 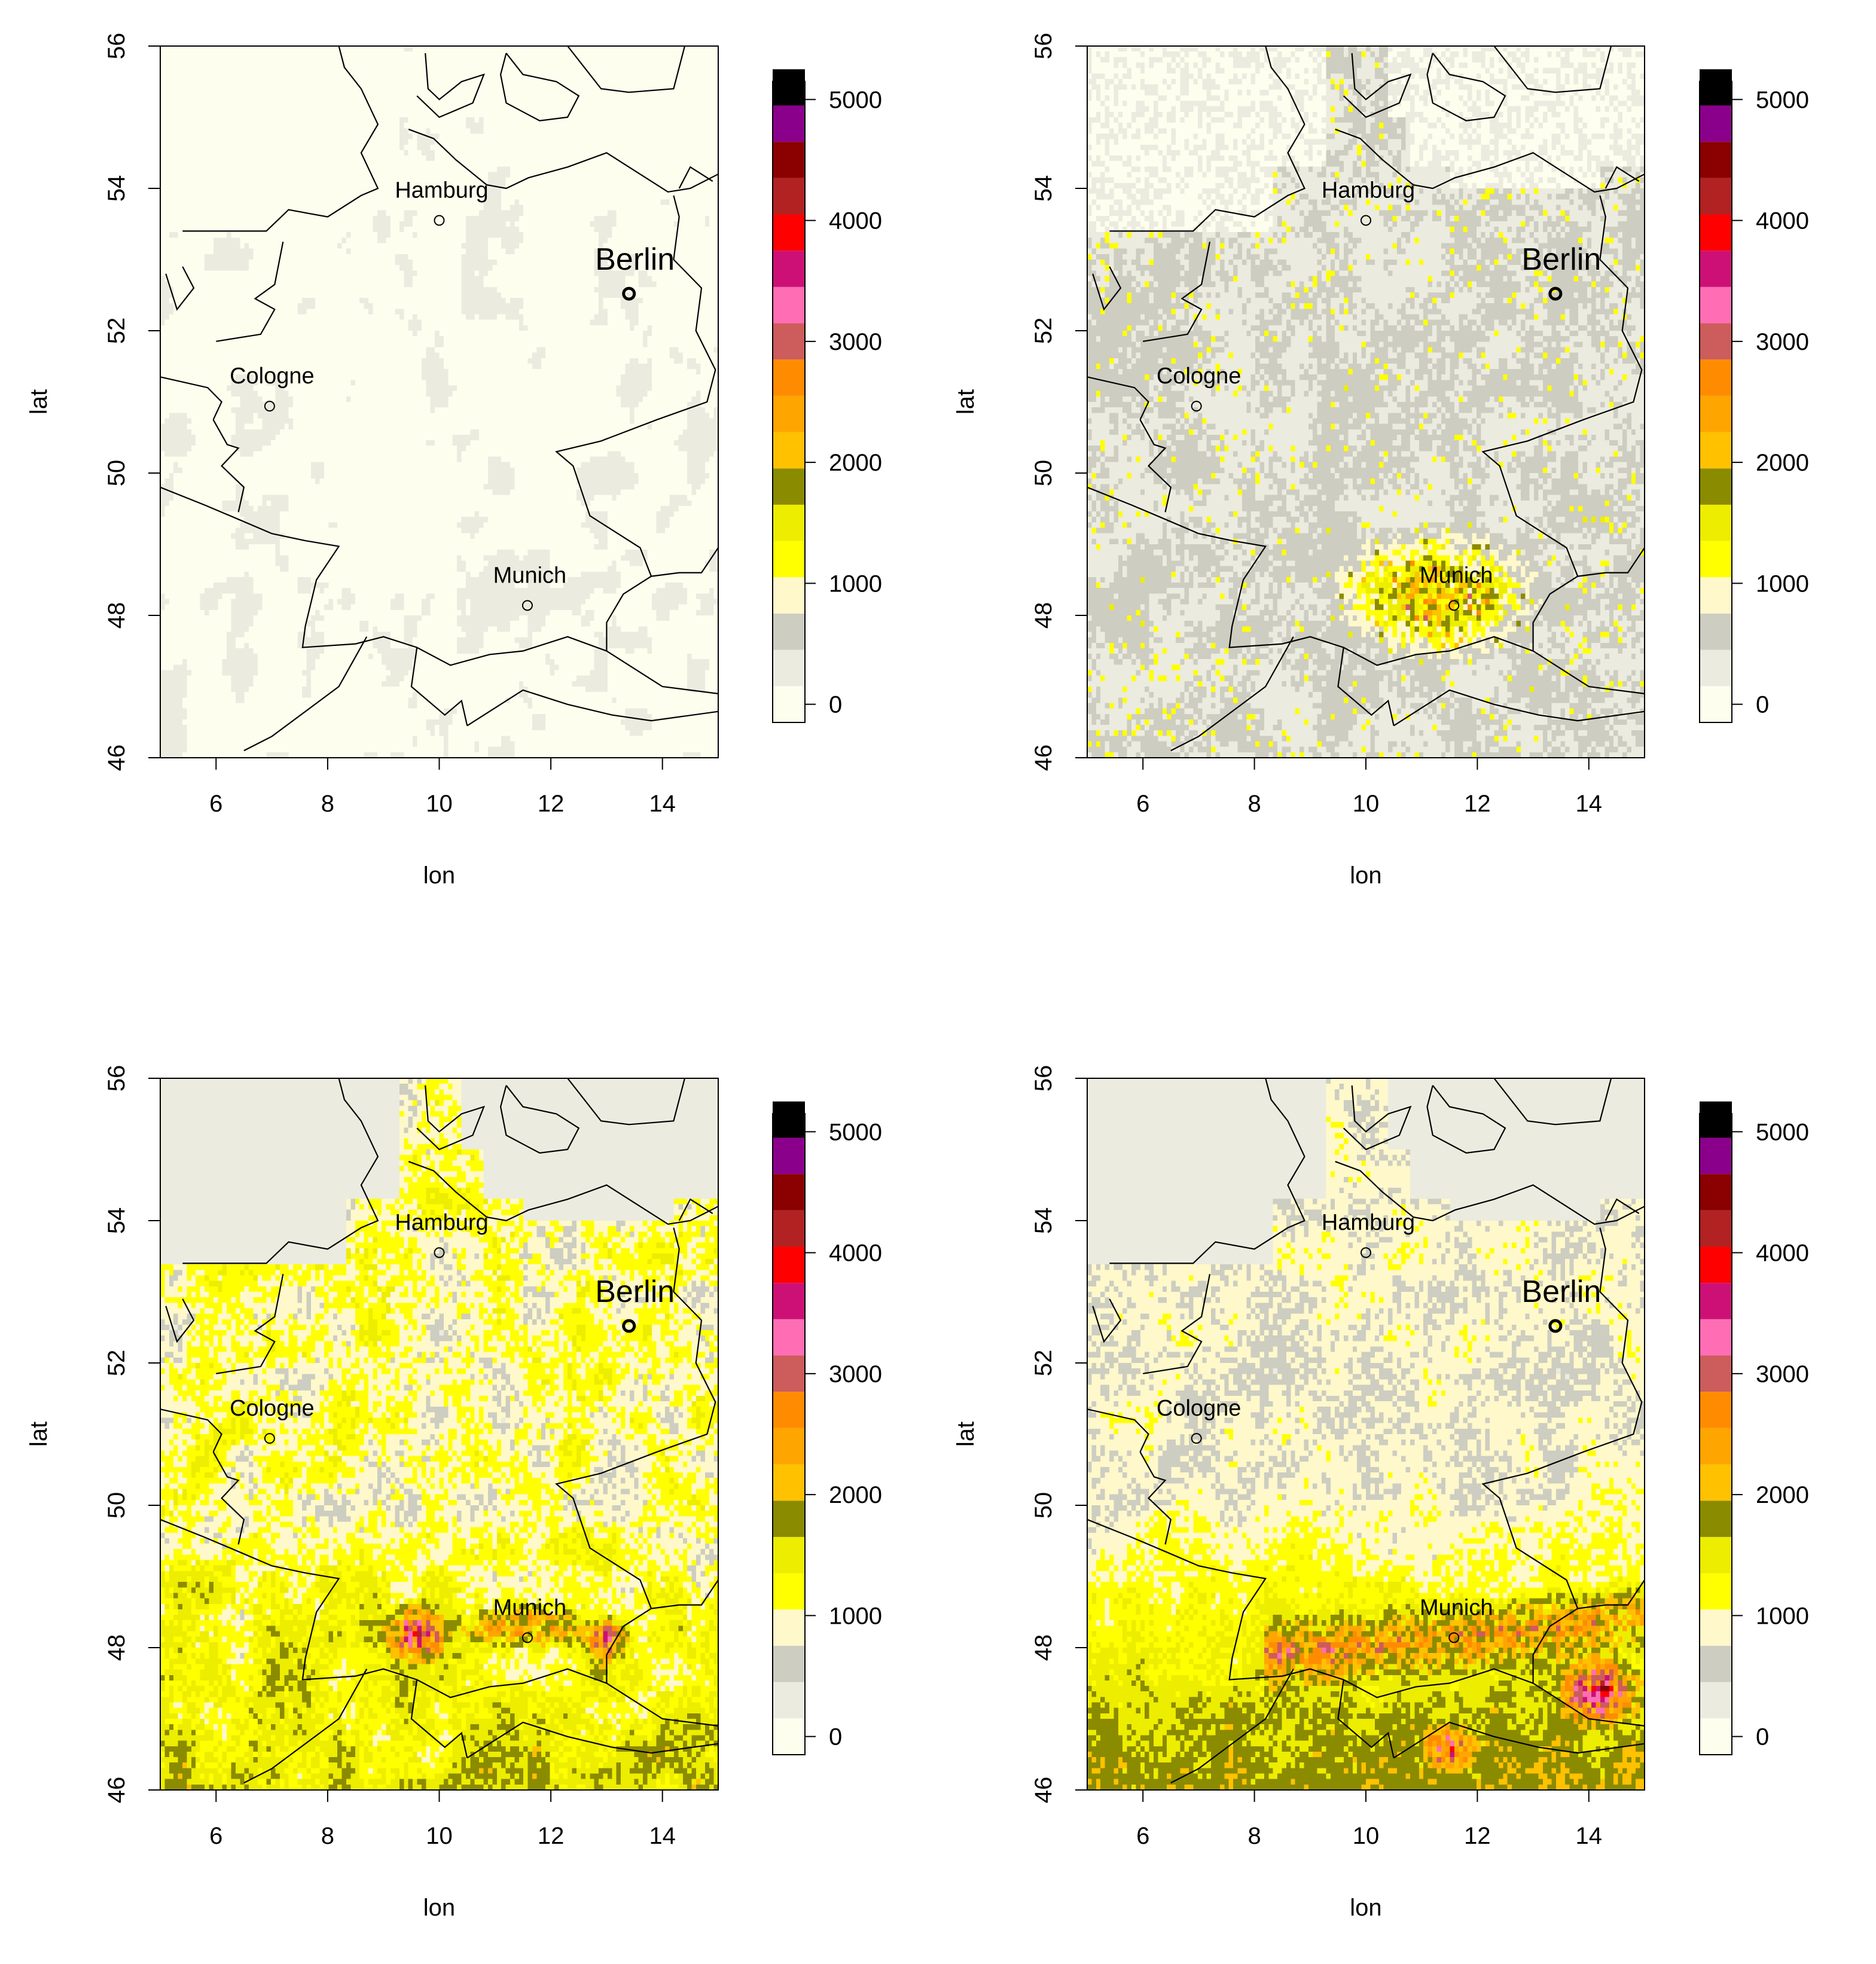 What do you see at coordinates (527, 605) in the screenshot?
I see `city-marker-munich` at bounding box center [527, 605].